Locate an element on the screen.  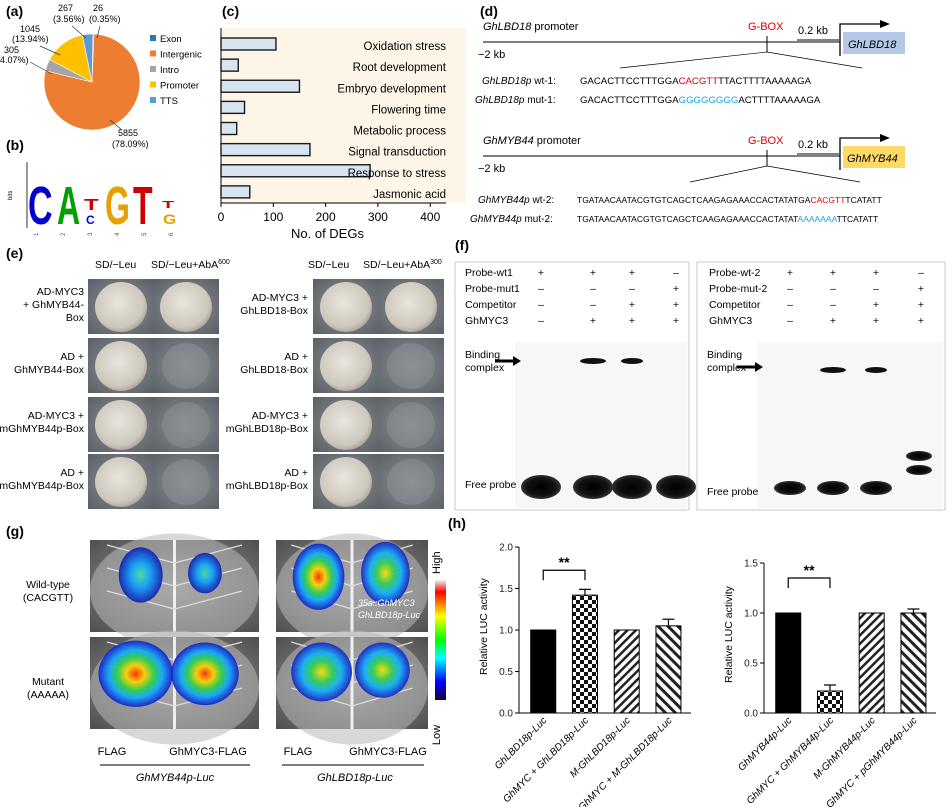
panel-label-a: (a) is located at coordinates (14, 11).